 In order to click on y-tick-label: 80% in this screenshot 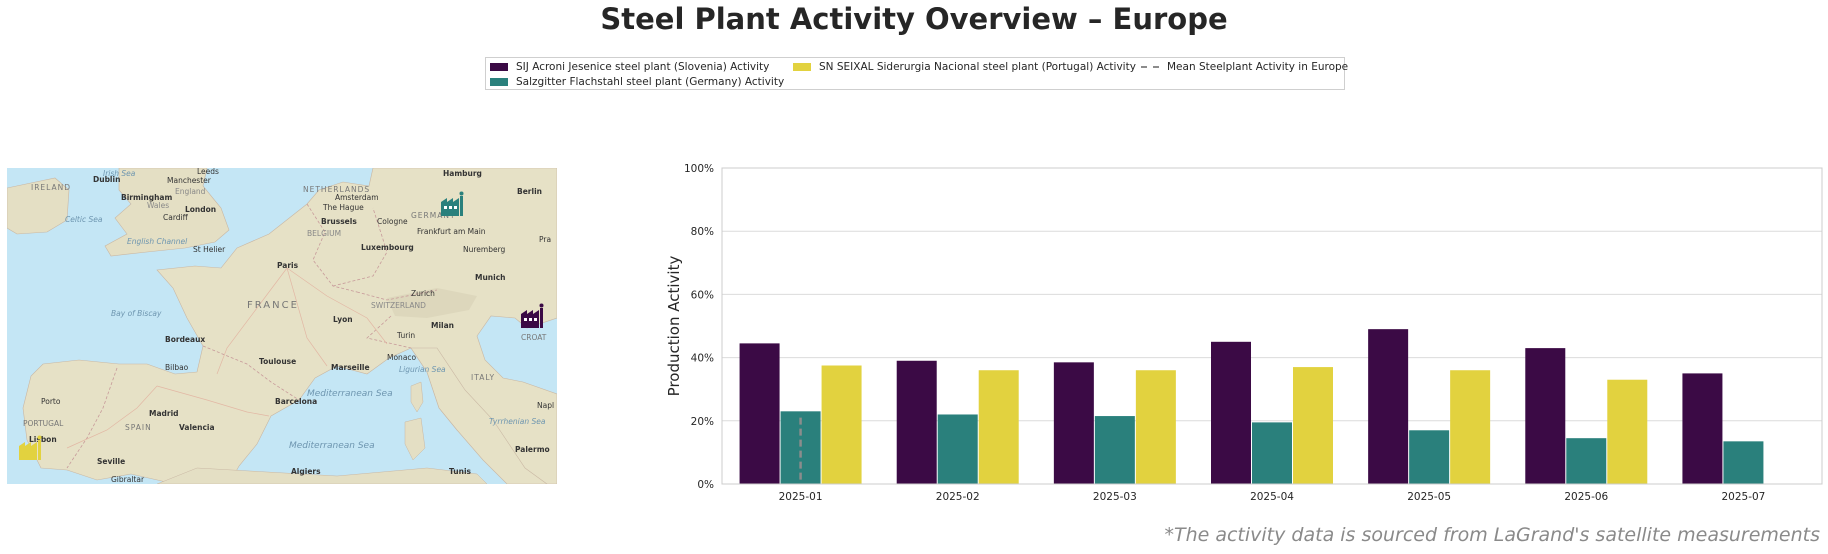, I will do `click(702, 232)`.